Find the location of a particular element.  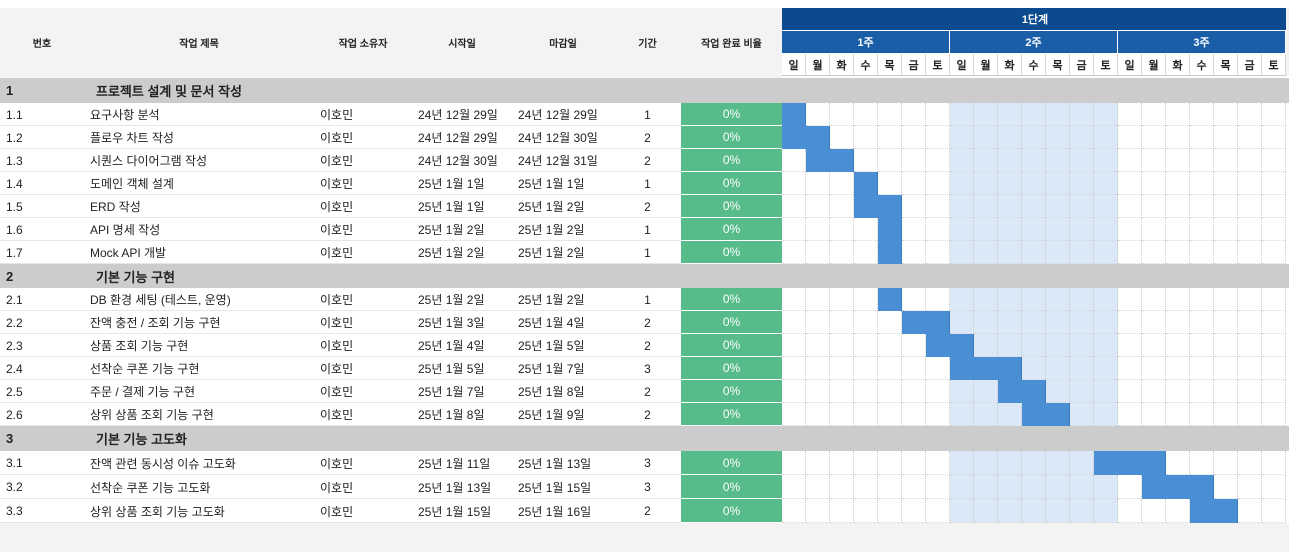

header-title: 작업 제목 is located at coordinates (199, 44).